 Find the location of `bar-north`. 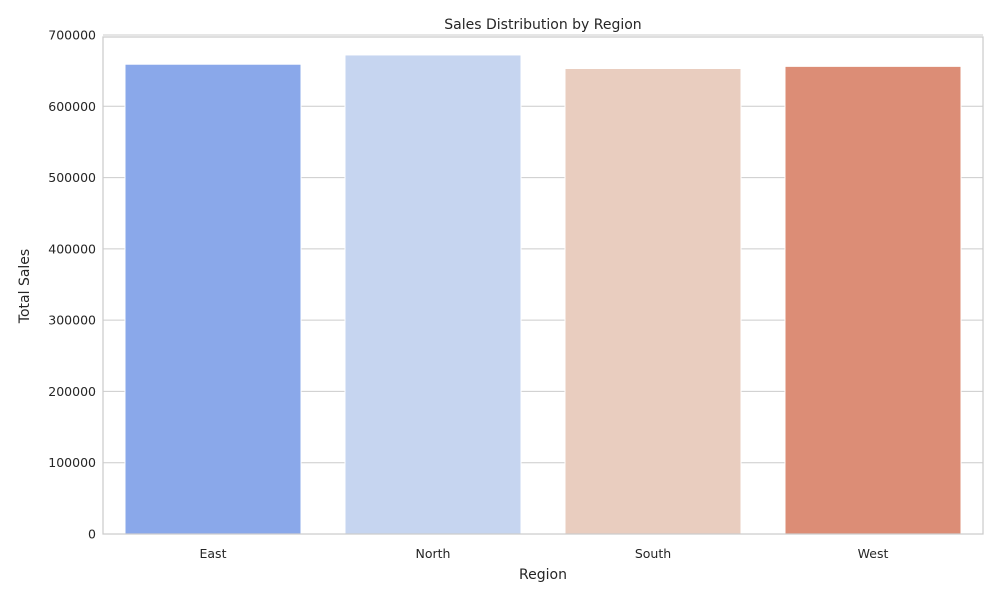

bar-north is located at coordinates (433, 294).